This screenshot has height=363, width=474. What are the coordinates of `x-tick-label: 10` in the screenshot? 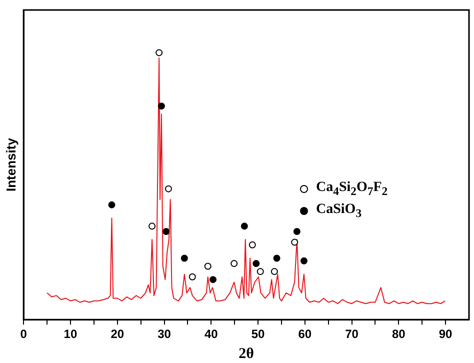 It's located at (71, 334).